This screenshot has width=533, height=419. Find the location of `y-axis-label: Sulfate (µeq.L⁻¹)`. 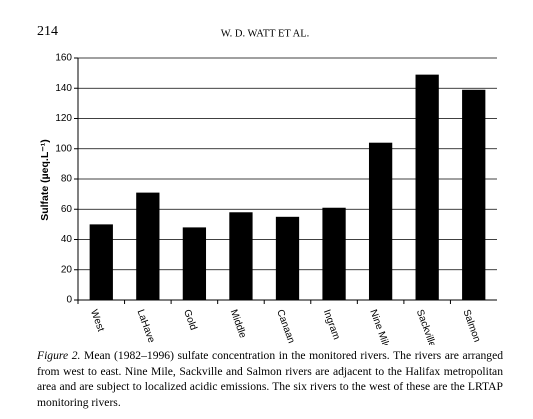

y-axis-label: Sulfate (µeq.L⁻¹) is located at coordinates (45, 180).